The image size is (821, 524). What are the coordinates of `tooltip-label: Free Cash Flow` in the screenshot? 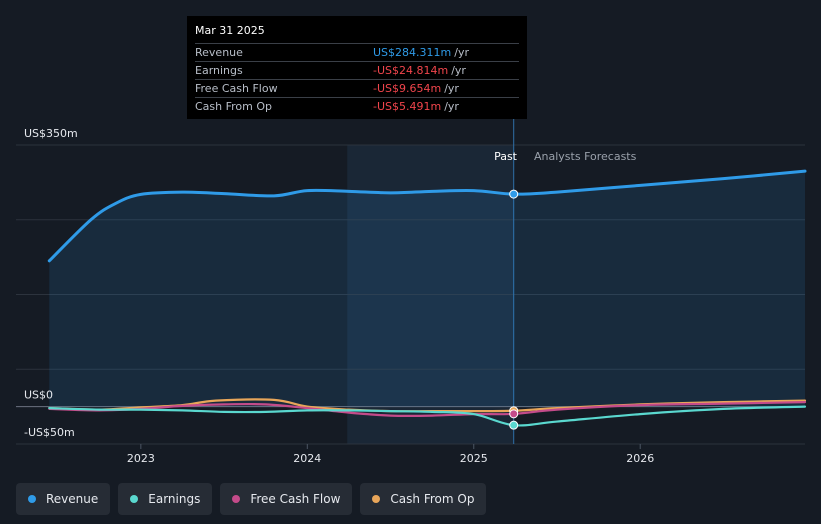 It's located at (236, 88).